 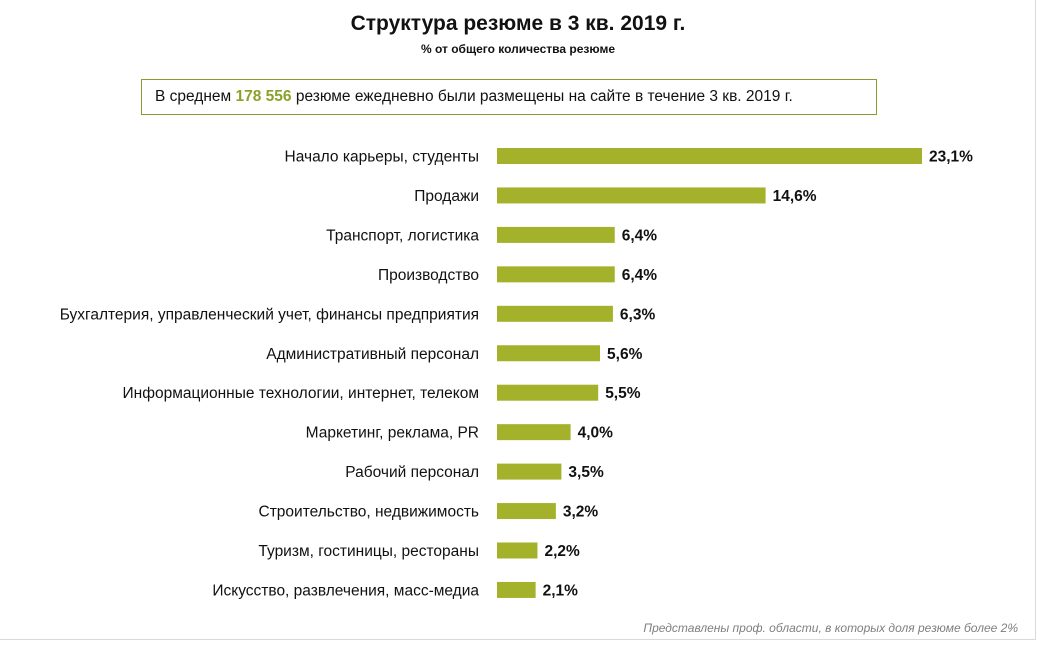 What do you see at coordinates (372, 354) in the screenshot?
I see `category-label: Административный персонал` at bounding box center [372, 354].